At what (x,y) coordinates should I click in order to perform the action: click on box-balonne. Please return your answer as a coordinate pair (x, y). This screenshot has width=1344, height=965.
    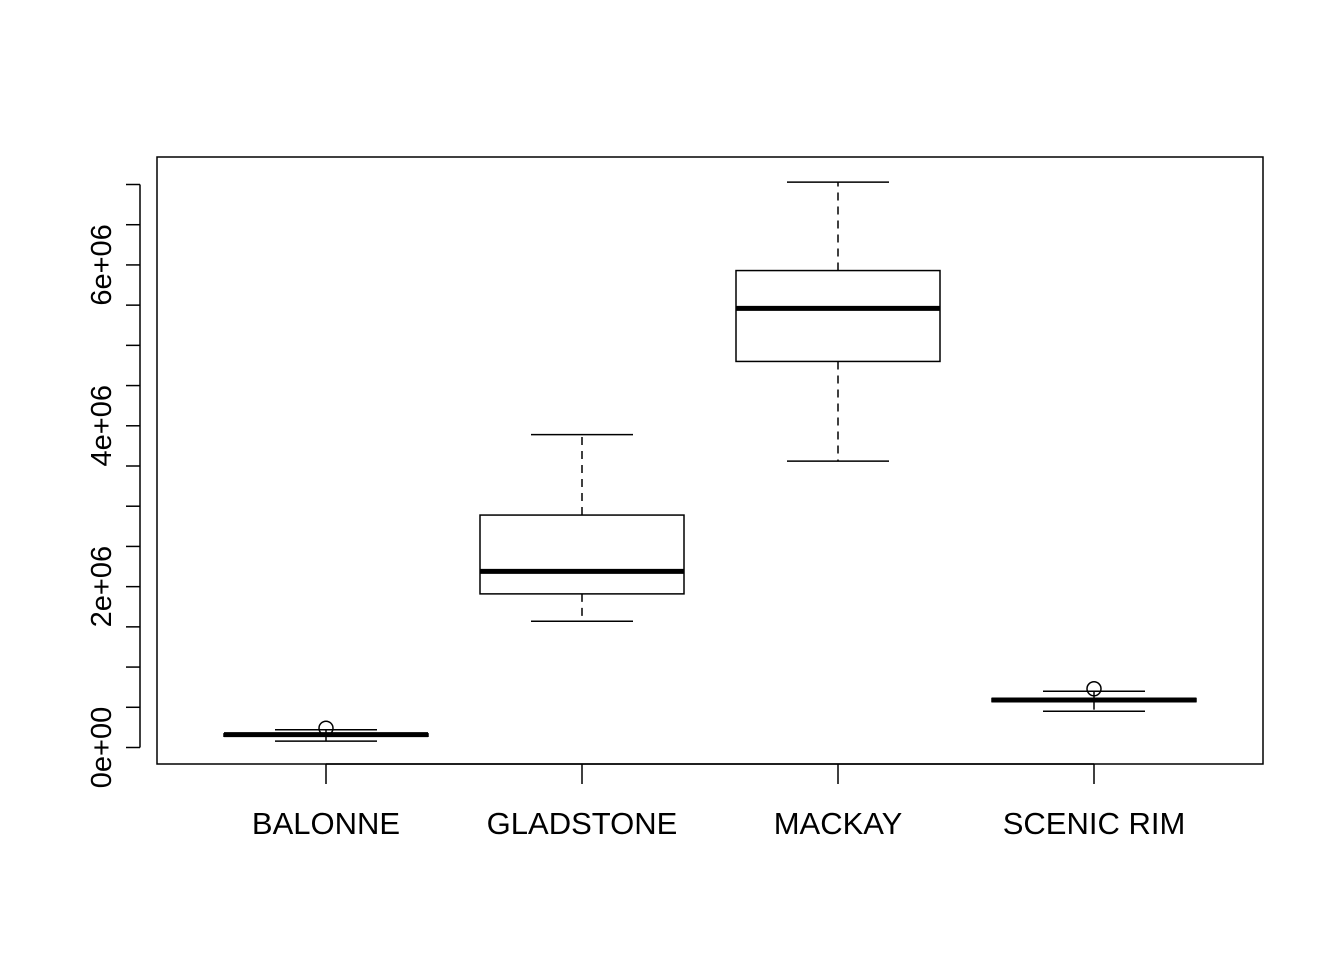
    Looking at the image, I should click on (326, 731).